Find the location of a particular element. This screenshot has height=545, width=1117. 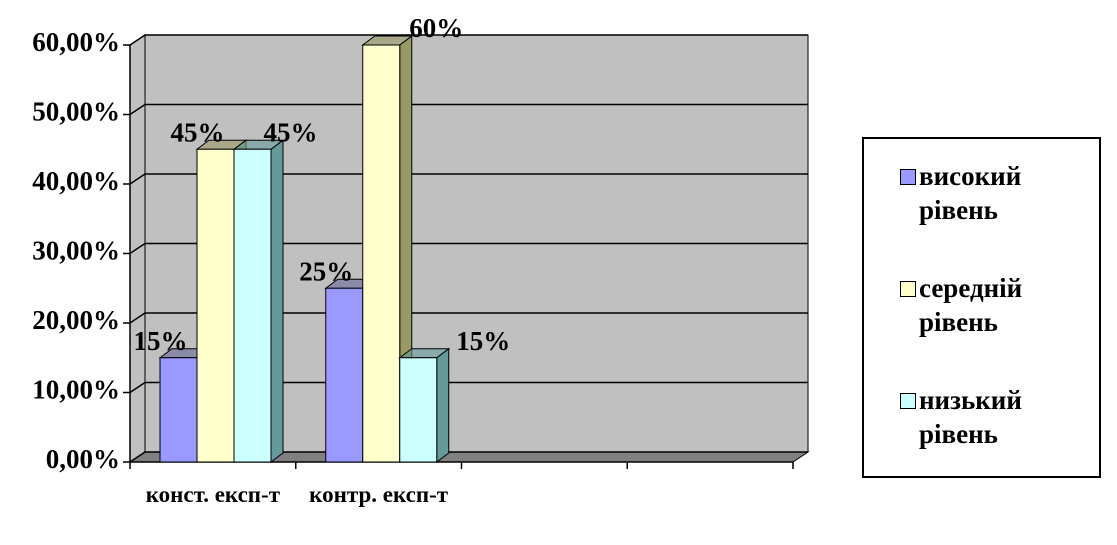

x-tick-label: контр. експ-т is located at coordinates (379, 494).